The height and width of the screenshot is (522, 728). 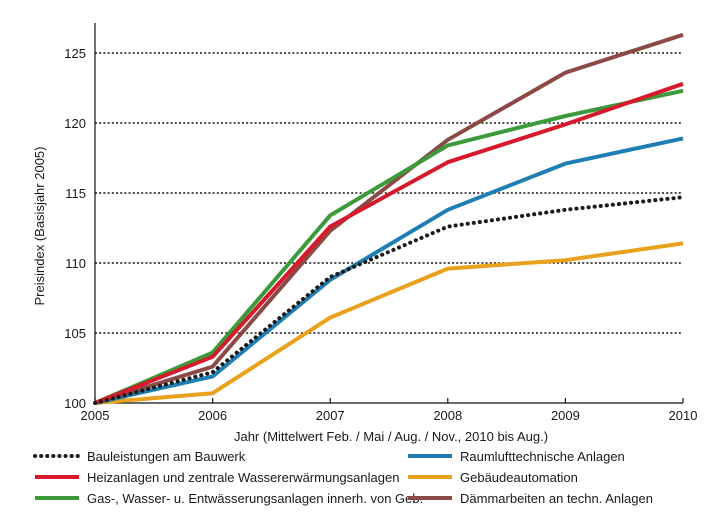 I want to click on legend-label: Bauleistungen am Bauwerk, so click(x=166, y=456).